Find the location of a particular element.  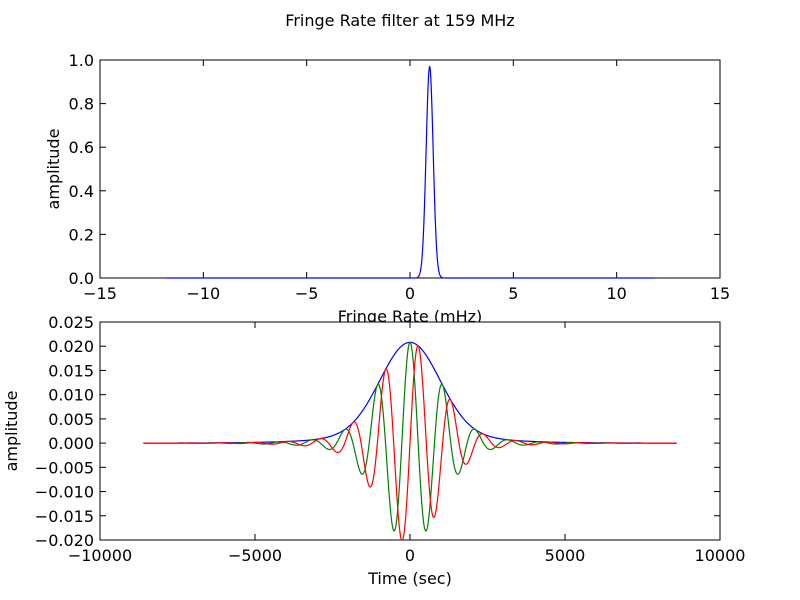

x-tick-label: −10000 is located at coordinates (100, 555).